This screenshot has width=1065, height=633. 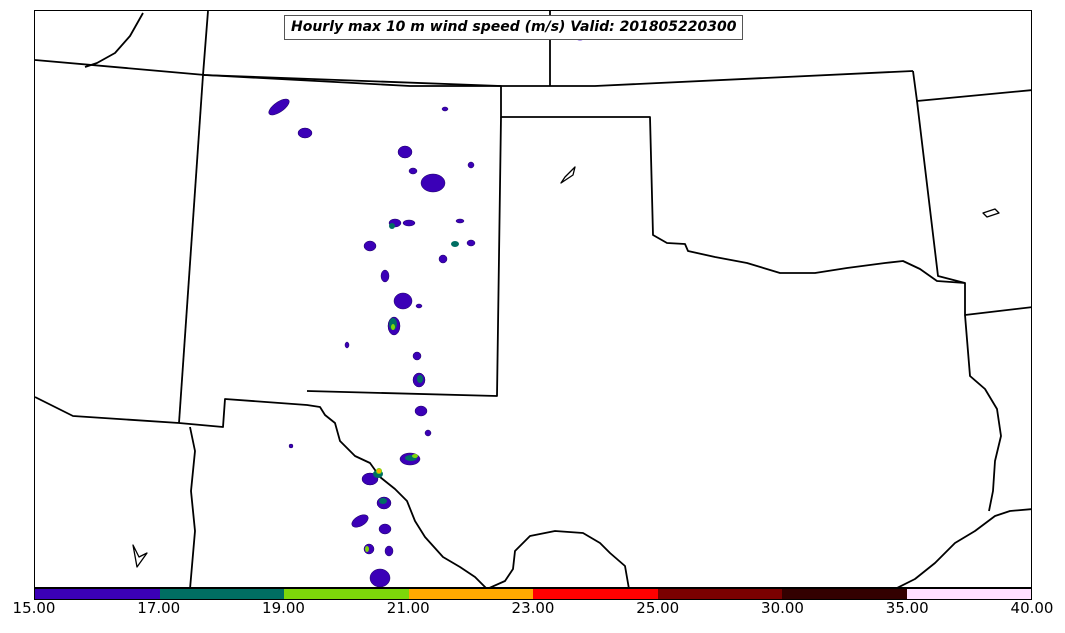 I want to click on border-co-north, so click(x=474, y=73).